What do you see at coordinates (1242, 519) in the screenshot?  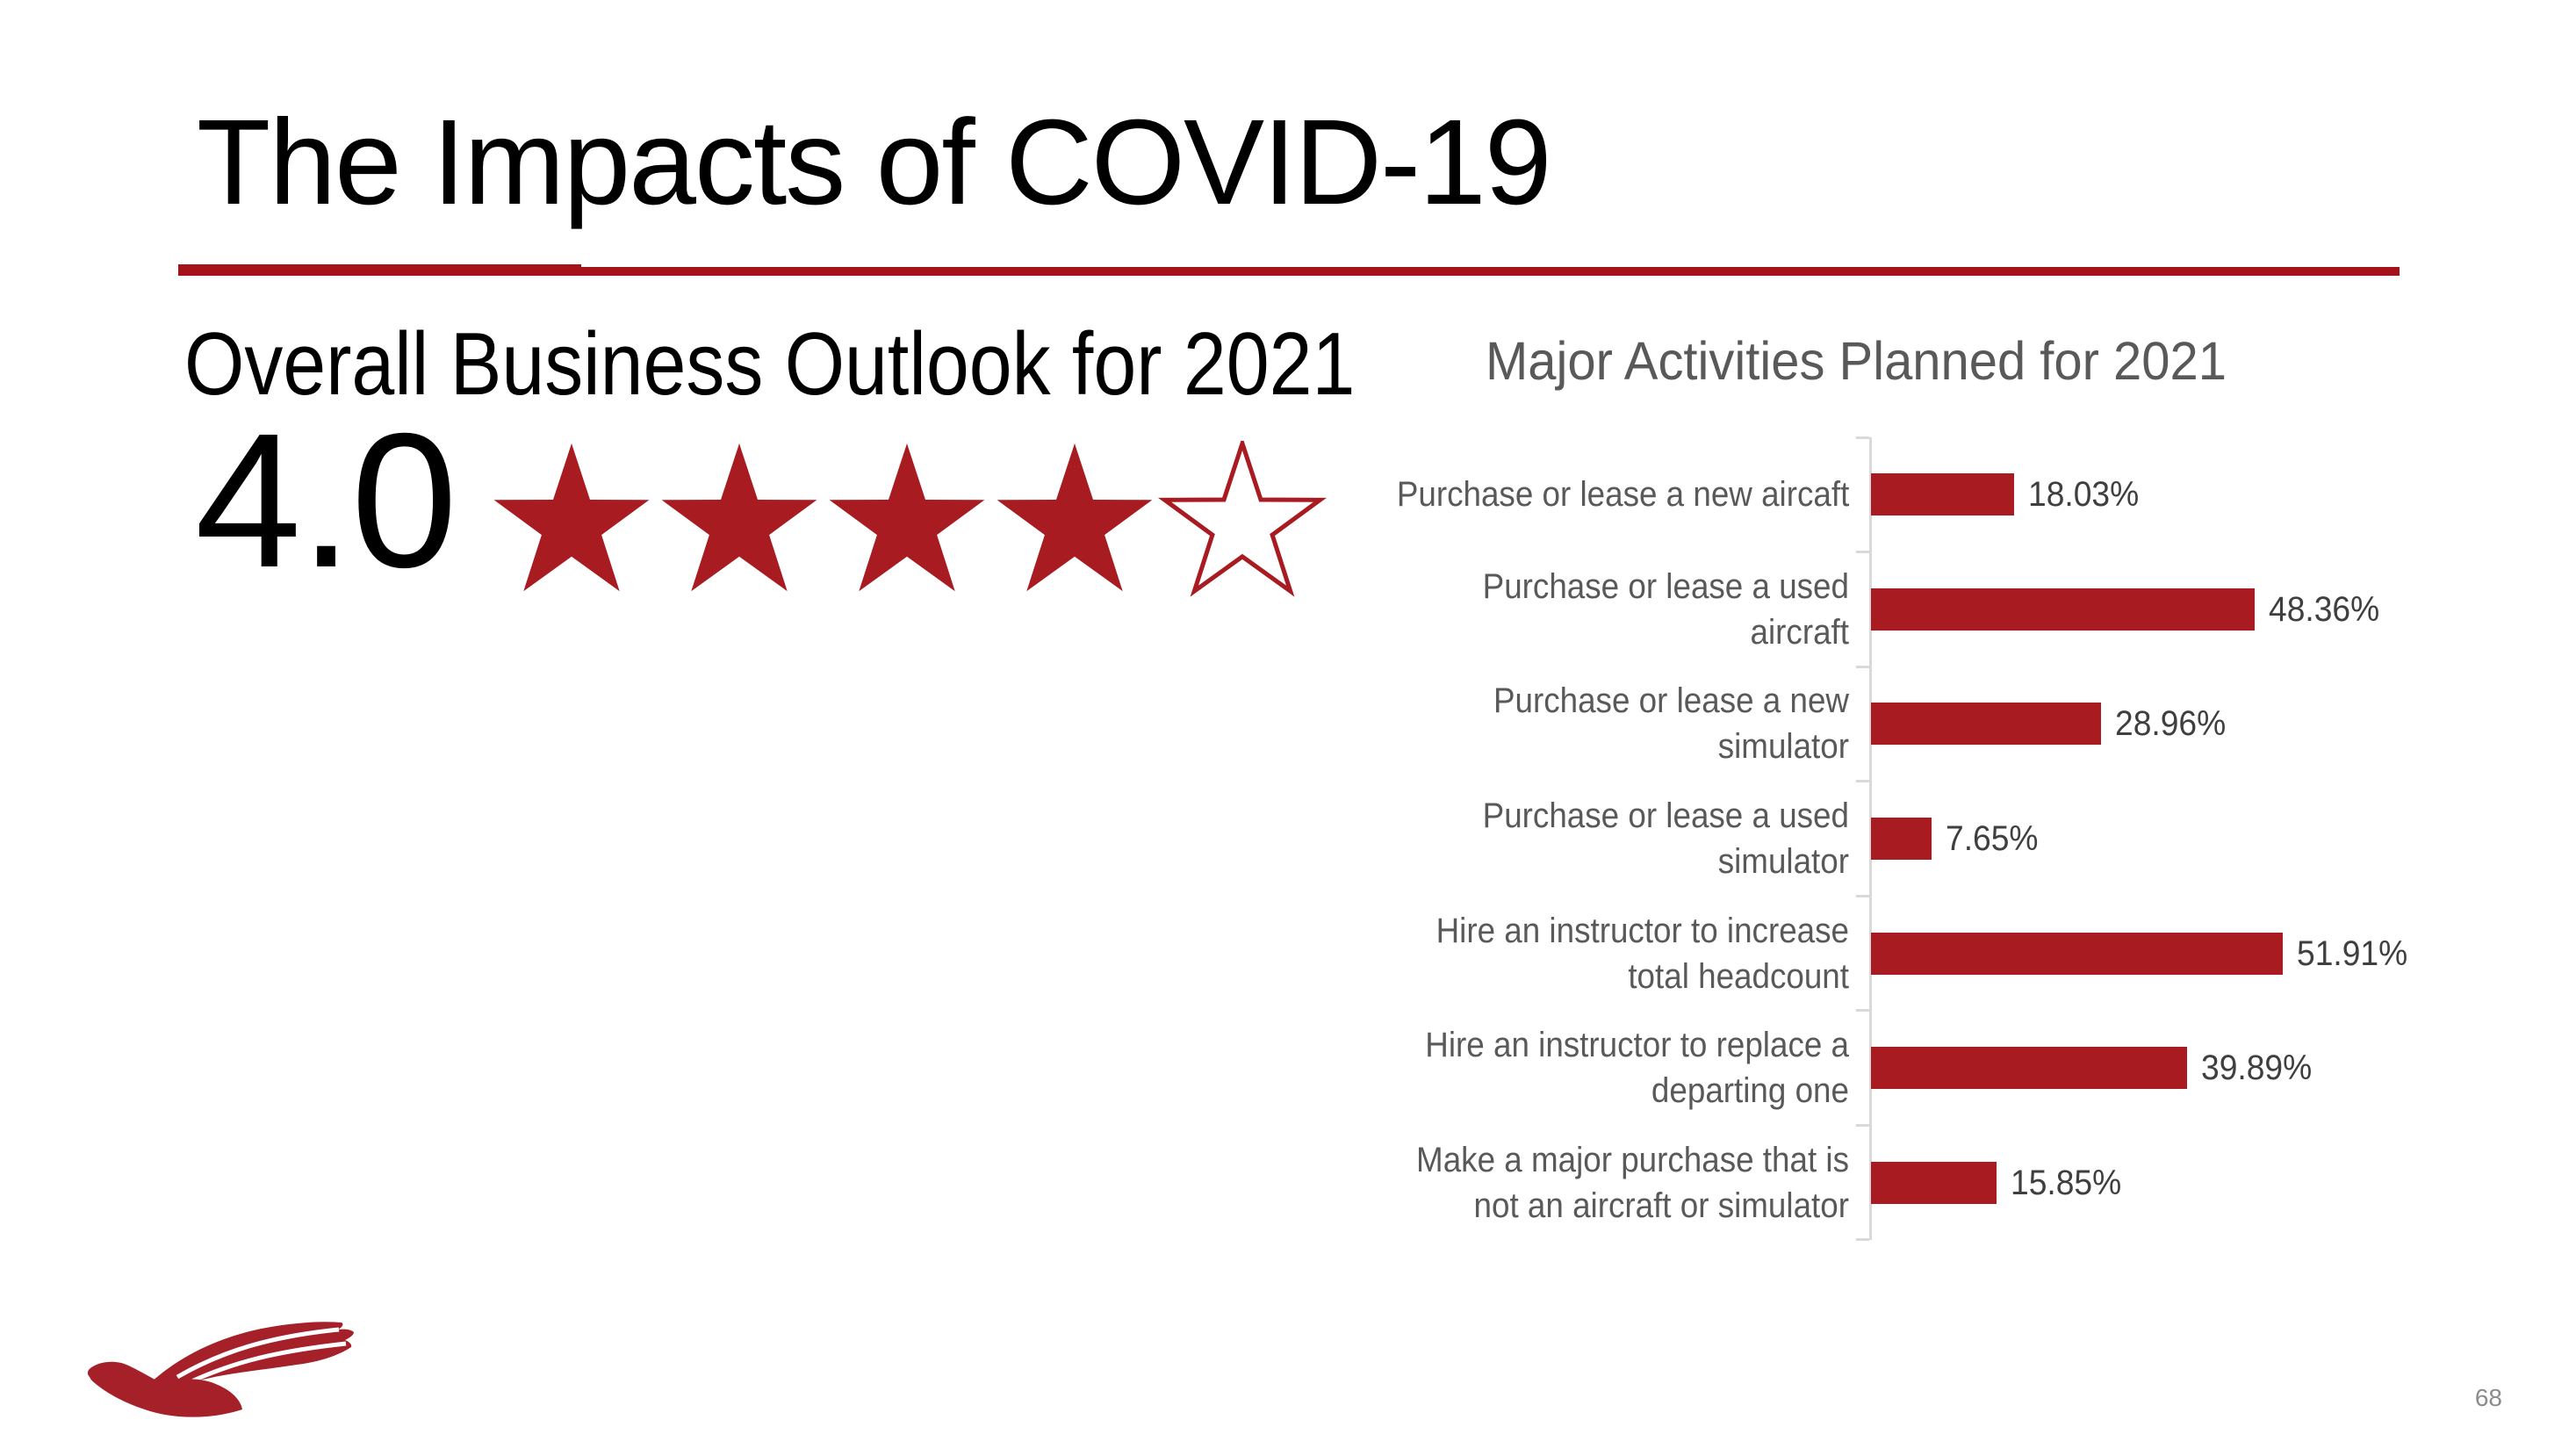 I see `star-outline-icon` at bounding box center [1242, 519].